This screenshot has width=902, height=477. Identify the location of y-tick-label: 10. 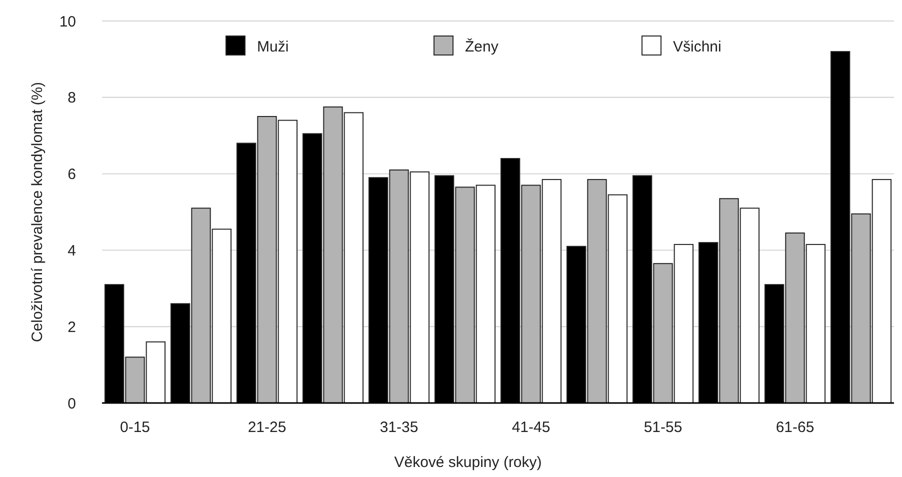
(67, 21).